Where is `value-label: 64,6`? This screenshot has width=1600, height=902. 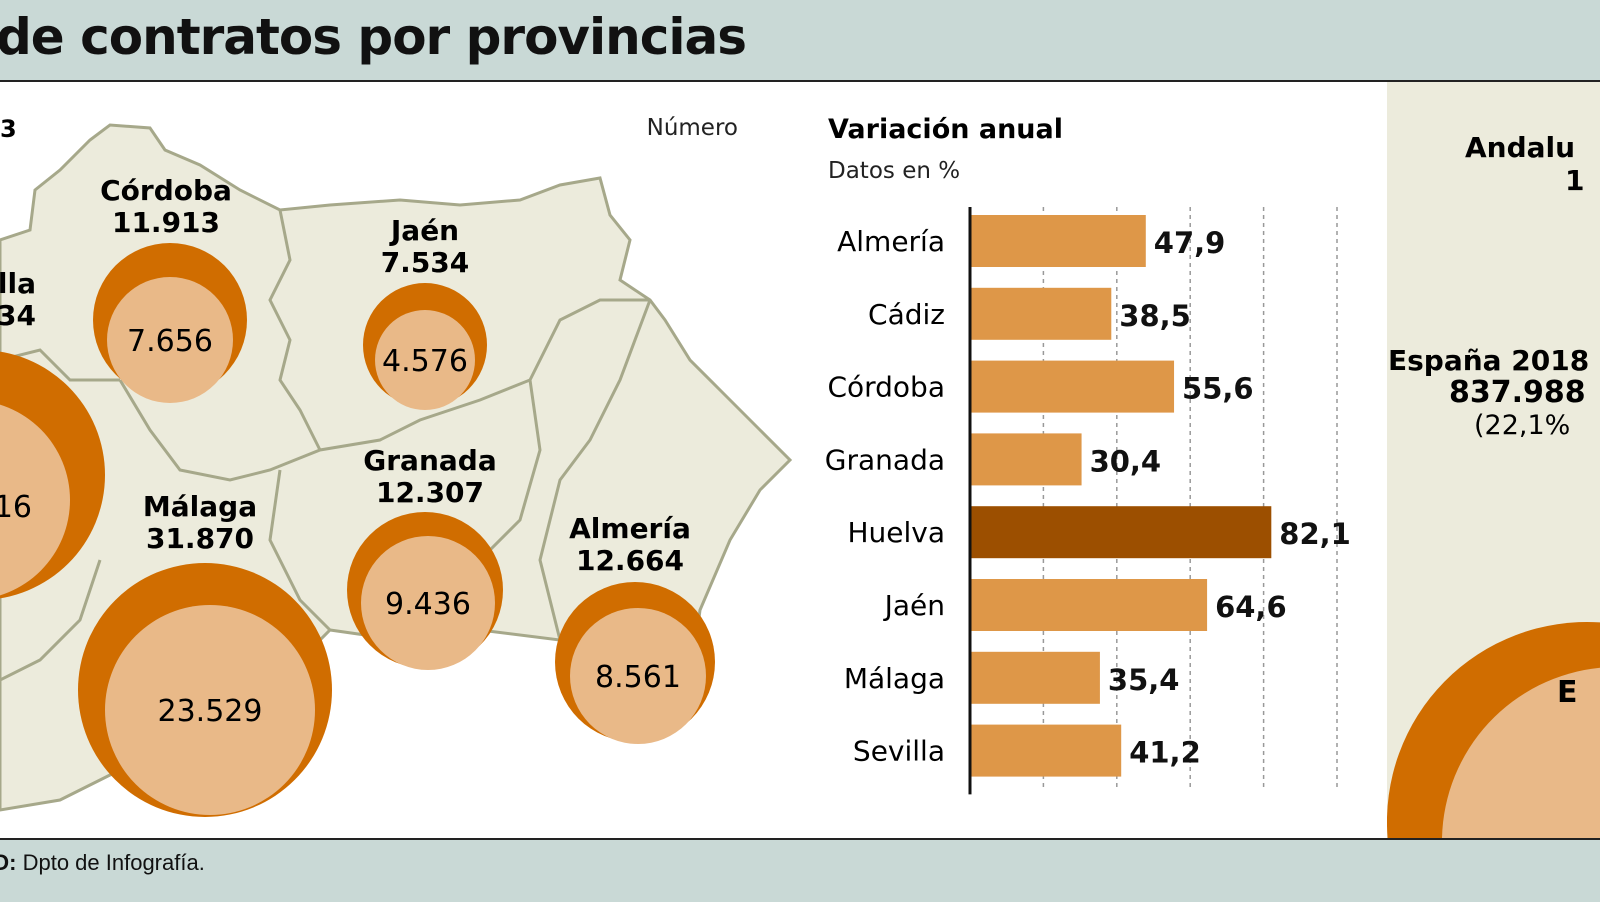
value-label: 64,6 is located at coordinates (1251, 607).